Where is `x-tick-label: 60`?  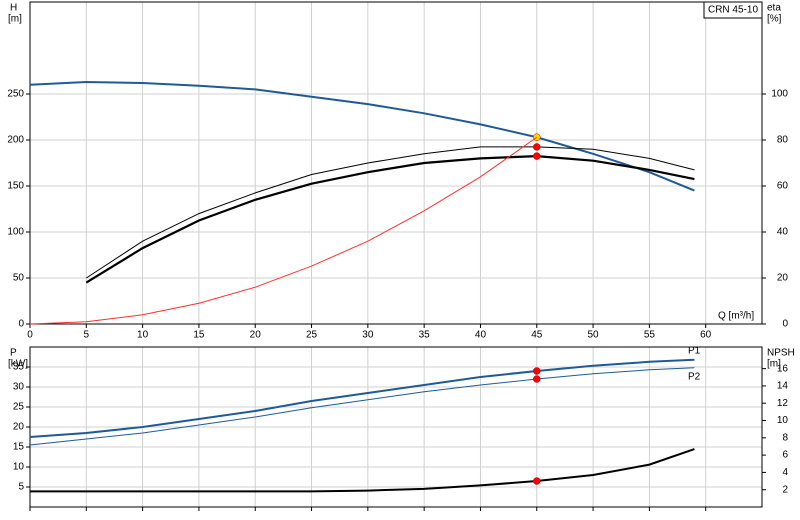
x-tick-label: 60 is located at coordinates (706, 335).